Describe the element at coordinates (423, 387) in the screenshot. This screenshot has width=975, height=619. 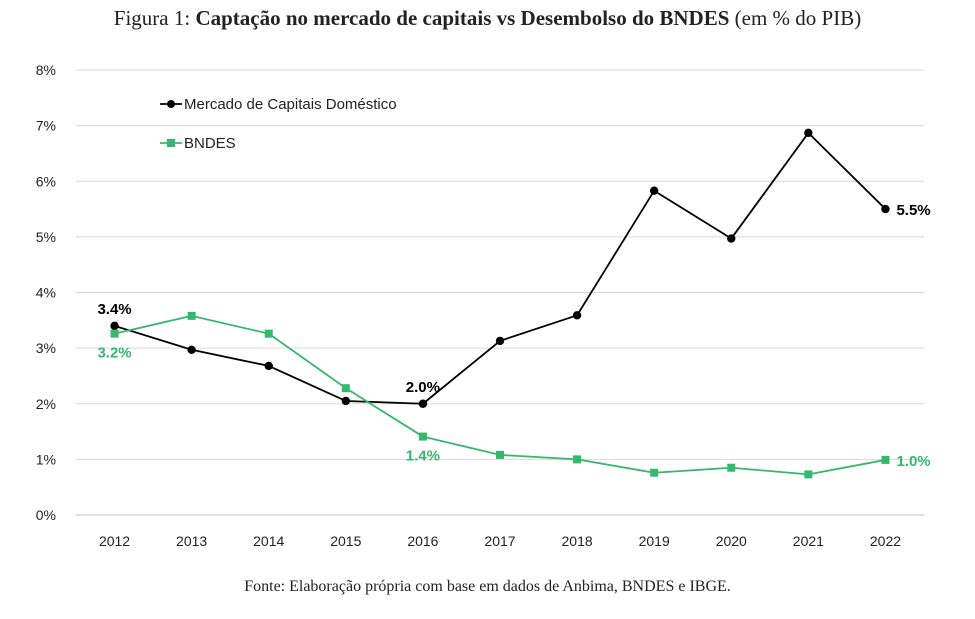
I see `data-label: 2.0%` at that location.